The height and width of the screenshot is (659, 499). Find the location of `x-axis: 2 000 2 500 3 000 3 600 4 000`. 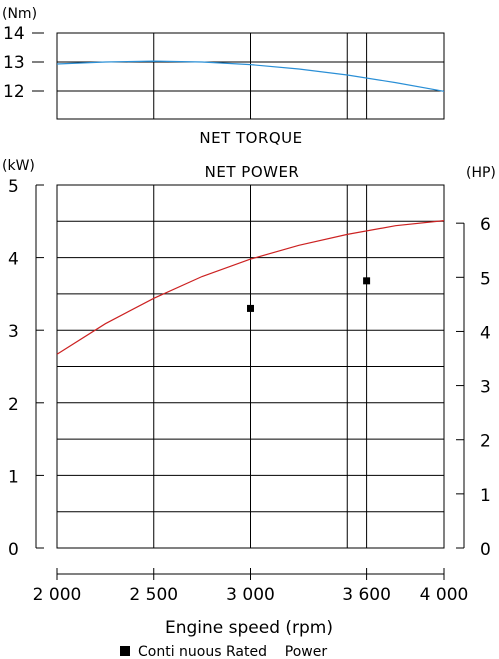

x-axis: 2 000 2 500 3 000 3 600 4 000 is located at coordinates (251, 586).